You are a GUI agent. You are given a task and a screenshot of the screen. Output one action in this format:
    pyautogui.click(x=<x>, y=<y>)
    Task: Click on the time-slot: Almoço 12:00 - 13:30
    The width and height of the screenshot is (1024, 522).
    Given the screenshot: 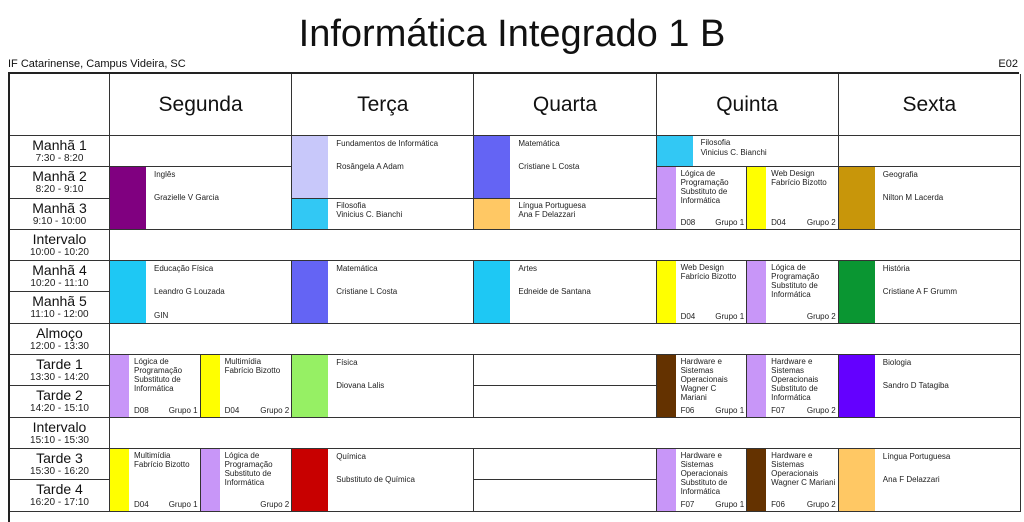 What is the action you would take?
    pyautogui.click(x=60, y=339)
    